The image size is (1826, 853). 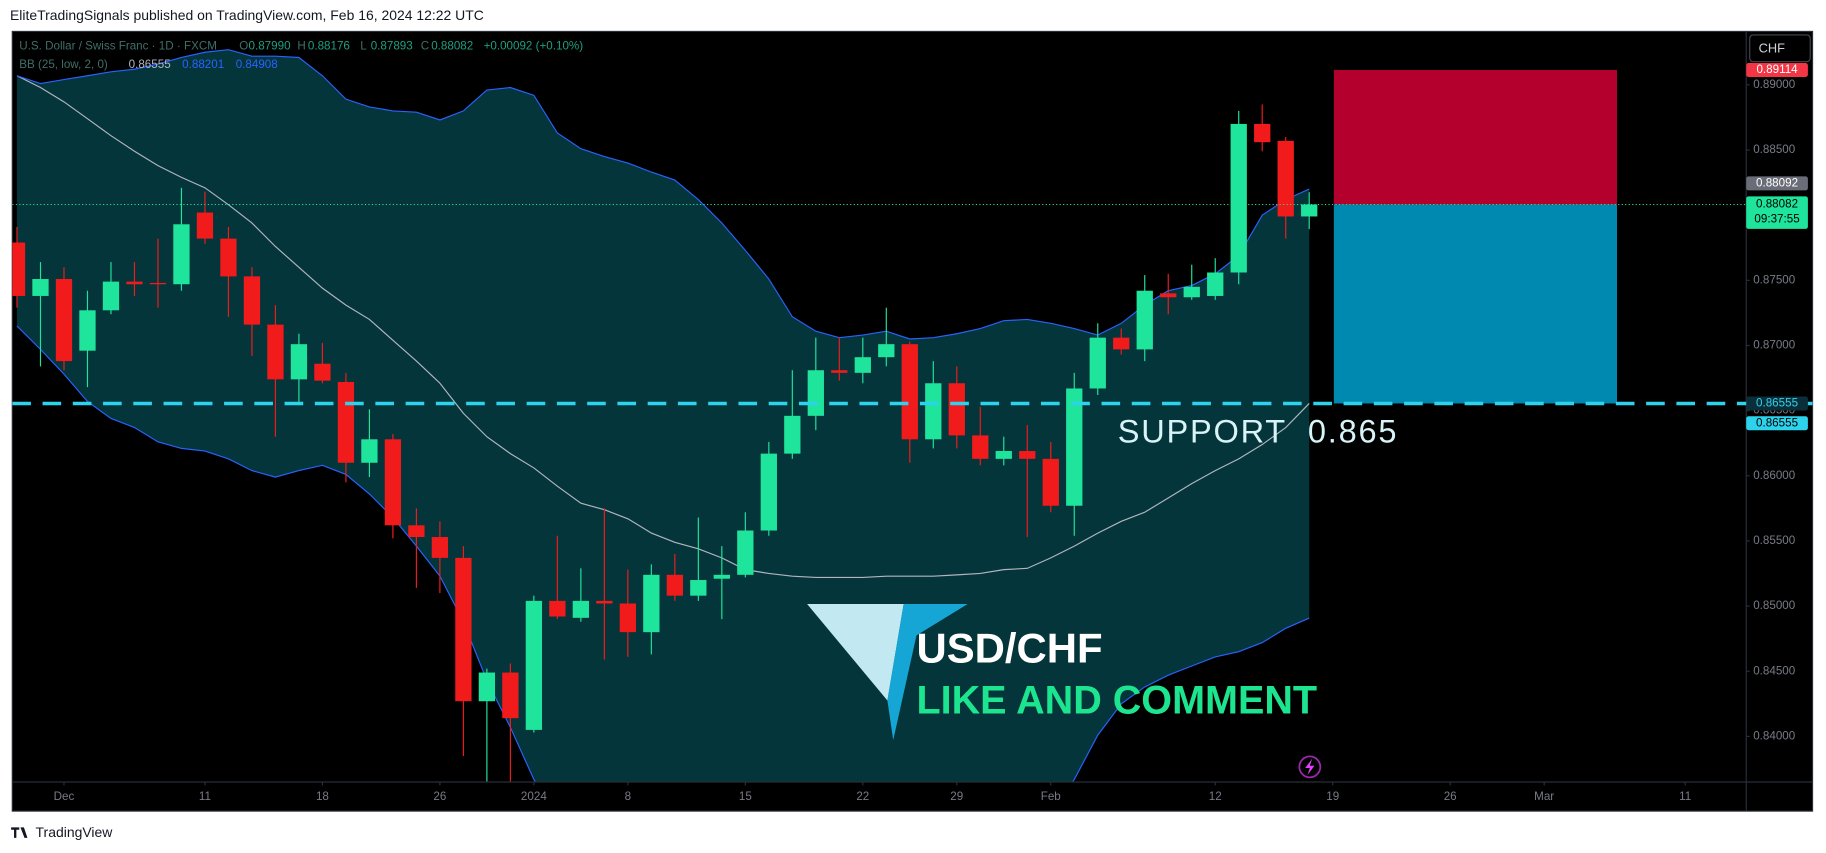 I want to click on footer-logo, so click(x=19, y=832).